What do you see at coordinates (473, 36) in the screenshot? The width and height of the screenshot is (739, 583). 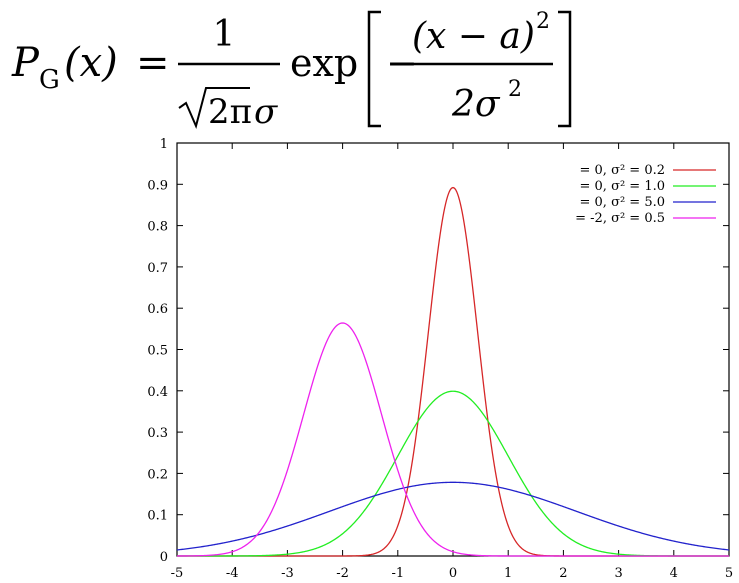 I see `formula-frac2-numerator: (x − a)` at bounding box center [473, 36].